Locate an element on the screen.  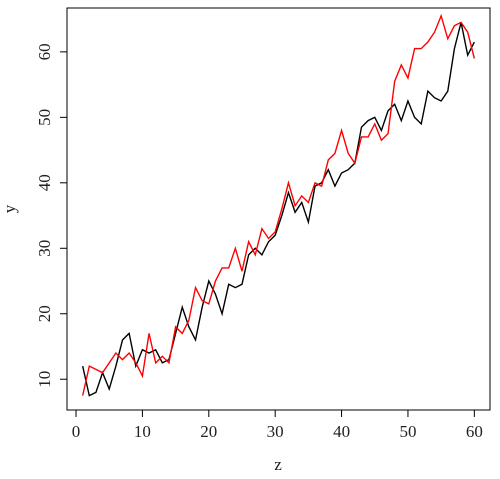
y-tick-label: 50 is located at coordinates (44, 117).